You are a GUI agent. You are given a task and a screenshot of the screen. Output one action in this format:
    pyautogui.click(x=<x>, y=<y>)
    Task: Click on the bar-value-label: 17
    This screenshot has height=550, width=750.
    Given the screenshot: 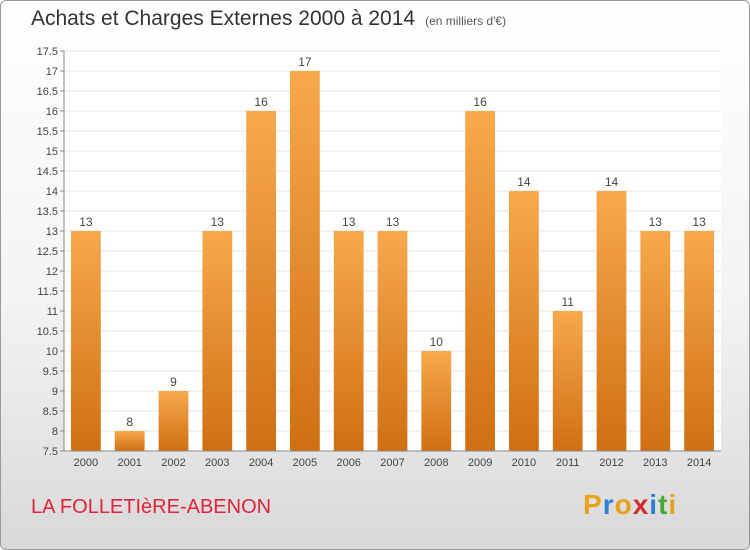 What is the action you would take?
    pyautogui.click(x=305, y=62)
    